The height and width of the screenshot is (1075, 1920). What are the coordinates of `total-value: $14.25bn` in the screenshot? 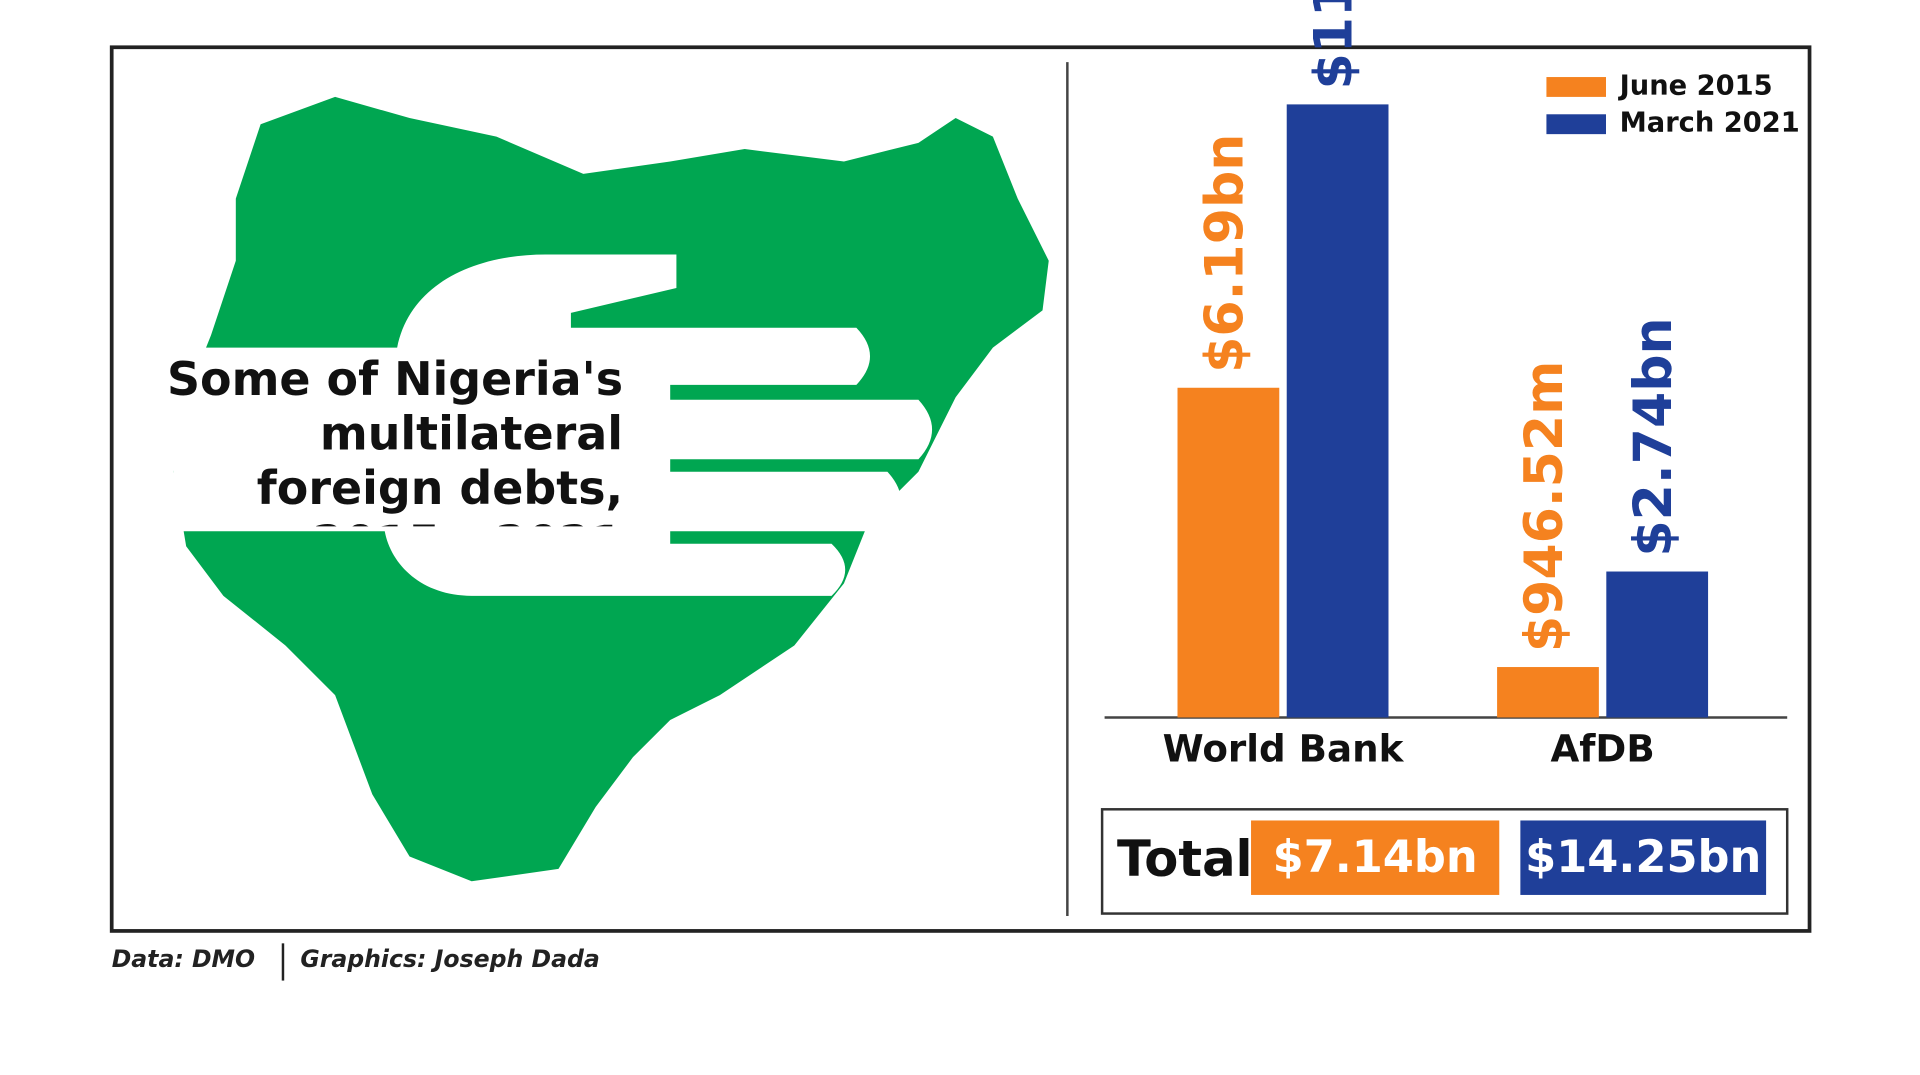 It's located at (1643, 857).